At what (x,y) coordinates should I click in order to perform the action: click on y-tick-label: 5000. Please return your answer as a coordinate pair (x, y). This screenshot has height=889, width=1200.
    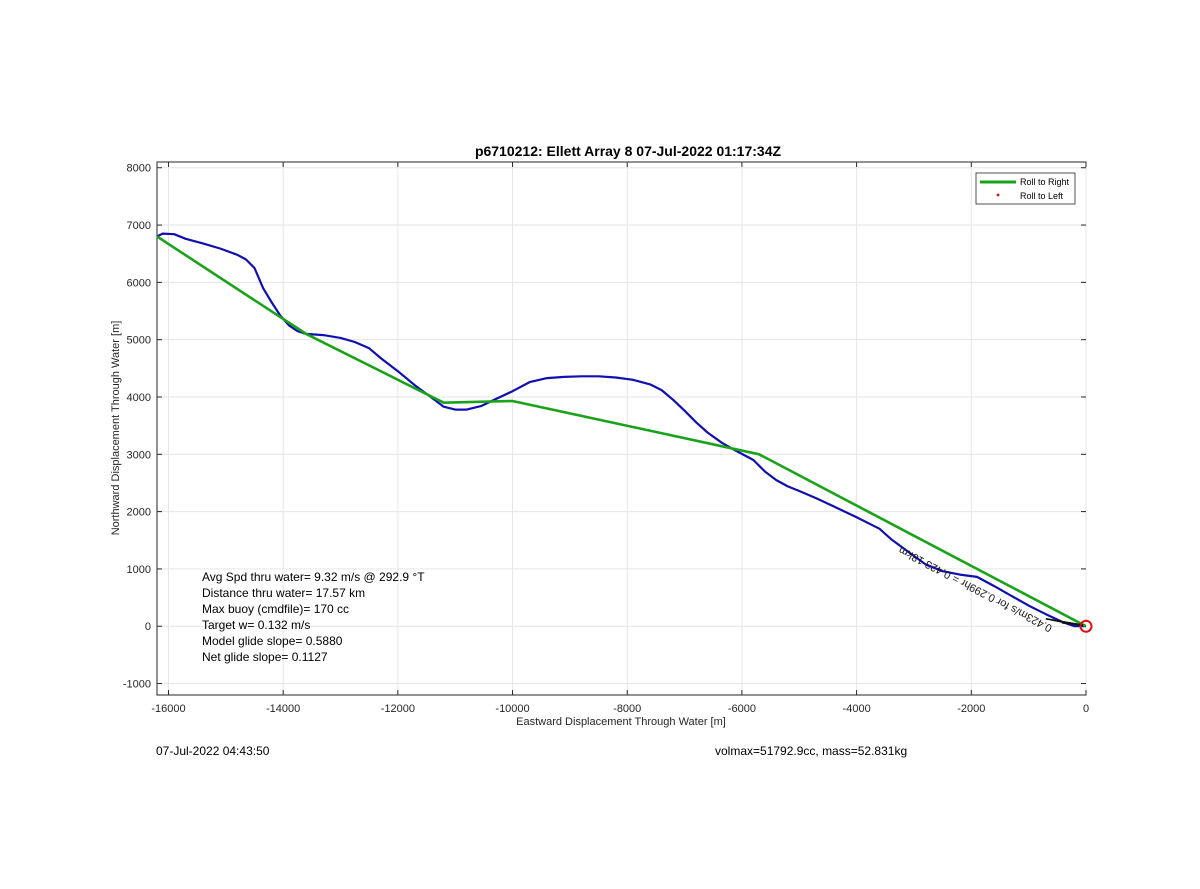
    Looking at the image, I should click on (139, 341).